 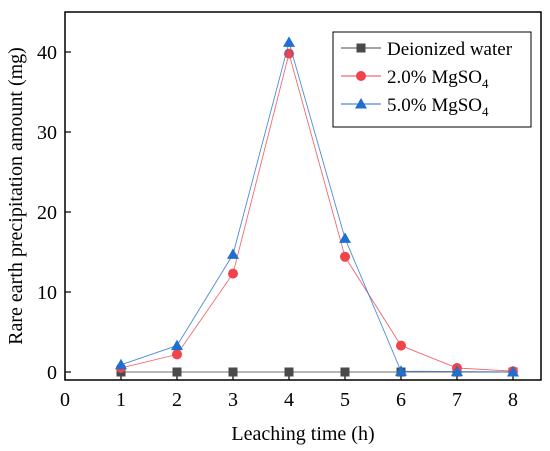 What do you see at coordinates (289, 400) in the screenshot?
I see `x-tick-label: 4` at bounding box center [289, 400].